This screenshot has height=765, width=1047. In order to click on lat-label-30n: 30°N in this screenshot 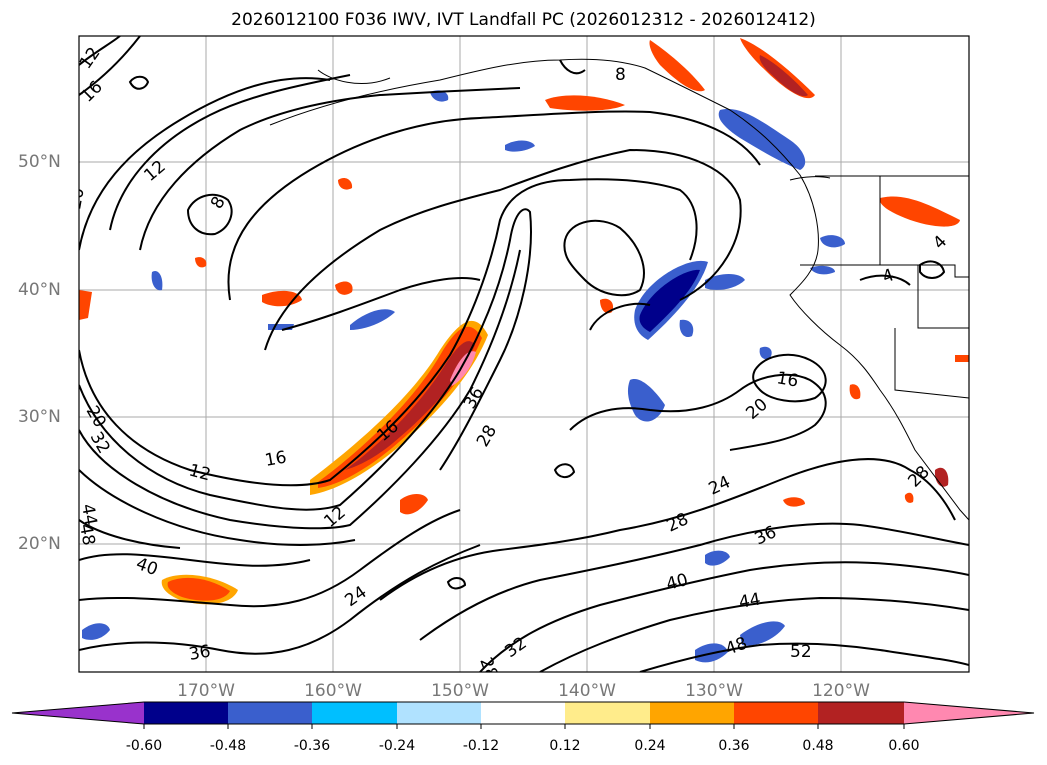, I will do `click(39, 417)`.